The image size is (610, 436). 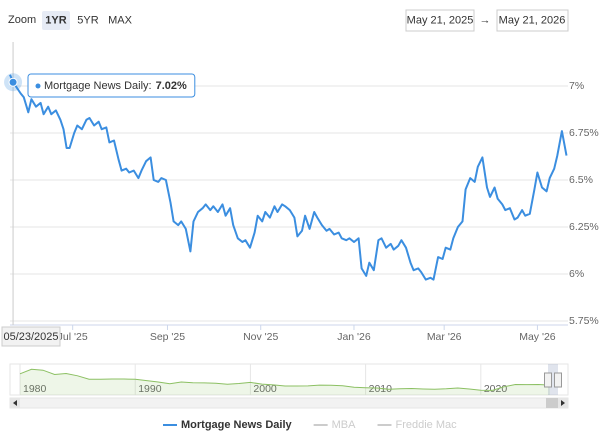 I want to click on crosshair-label: 05/23/2025, so click(x=30, y=337).